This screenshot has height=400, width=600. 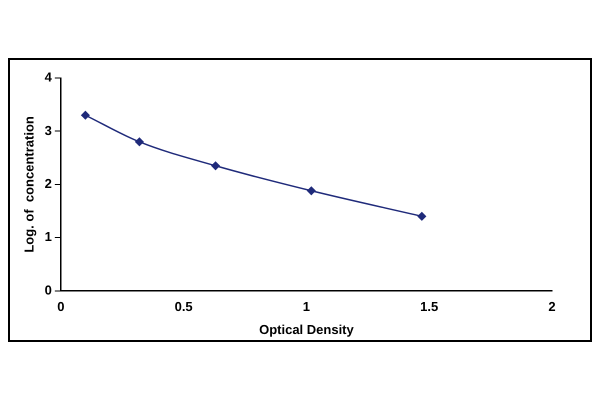 What do you see at coordinates (48, 290) in the screenshot?
I see `y-tick-label: 0` at bounding box center [48, 290].